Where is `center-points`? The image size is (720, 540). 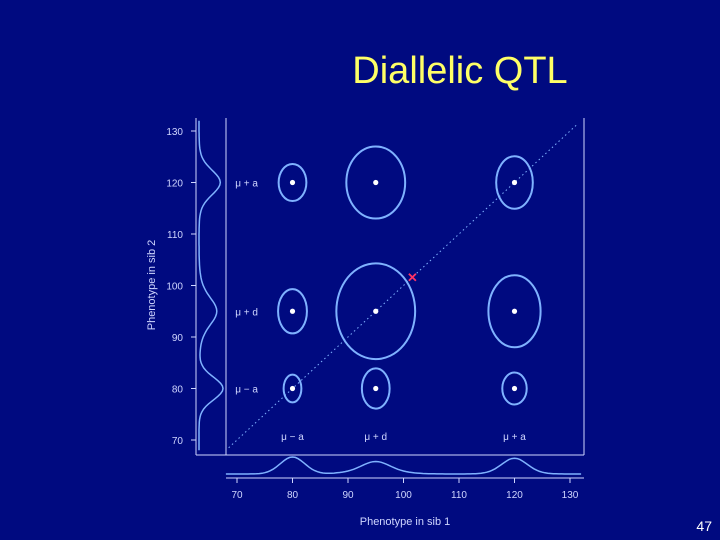
center-points is located at coordinates (403, 285).